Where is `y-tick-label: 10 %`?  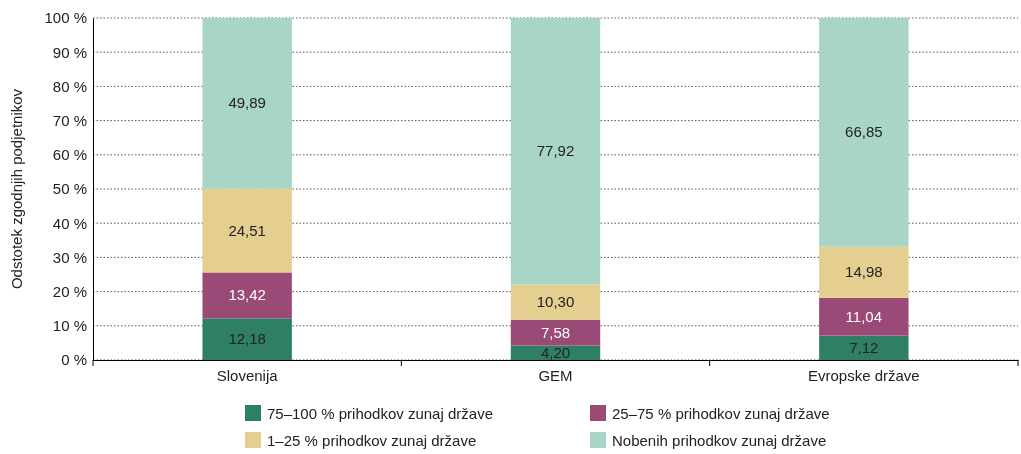 y-tick-label: 10 % is located at coordinates (69, 326).